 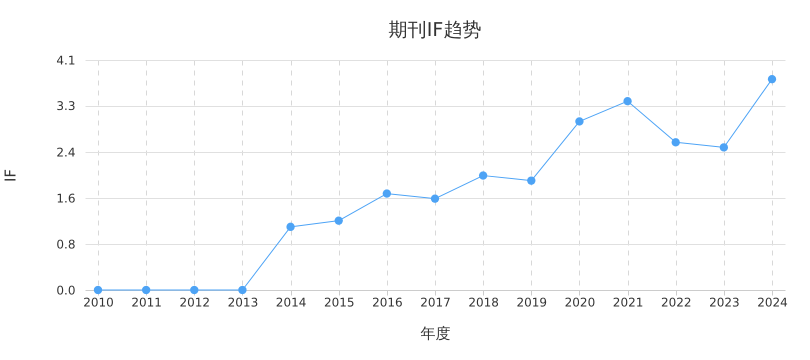 What do you see at coordinates (66, 291) in the screenshot?
I see `y-tick-label: 0.0` at bounding box center [66, 291].